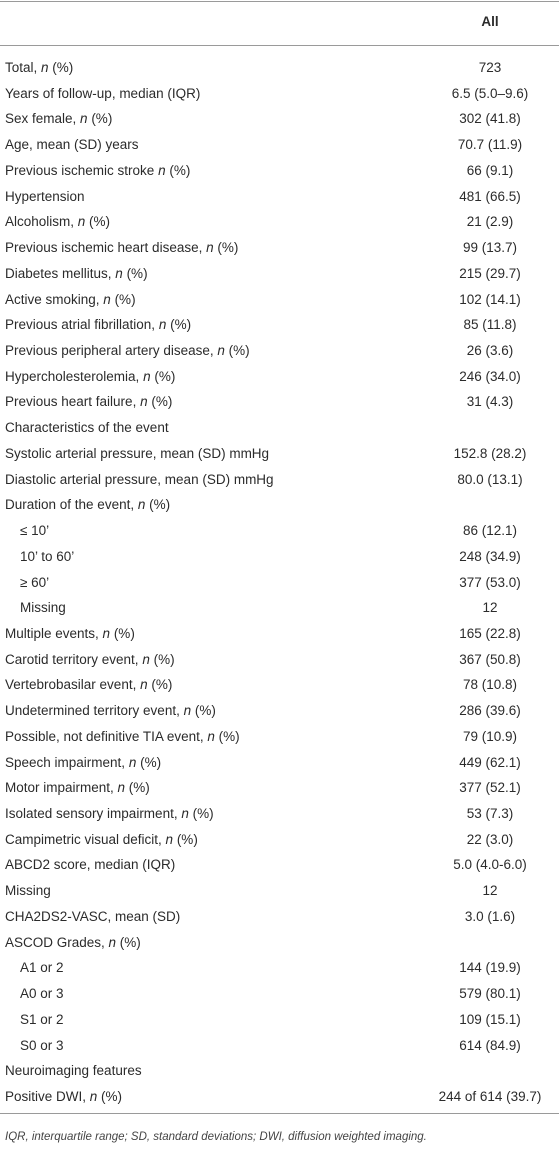 Image resolution: width=559 pixels, height=1153 pixels. I want to click on row-value: 66 (9.1), so click(490, 170).